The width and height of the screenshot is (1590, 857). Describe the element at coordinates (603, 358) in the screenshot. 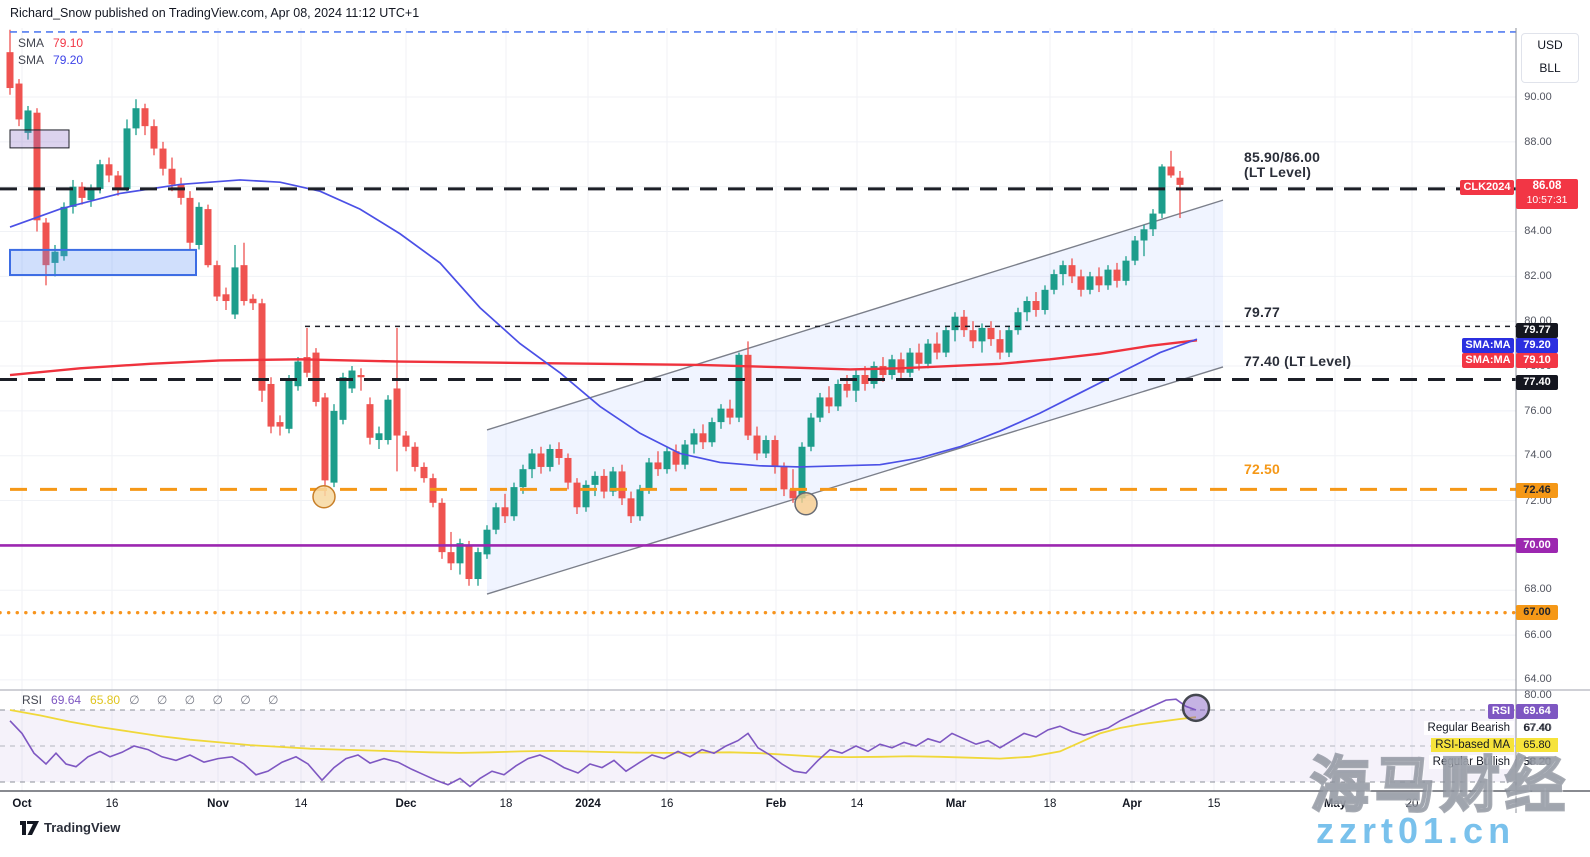

I see `sma-fast-line` at that location.